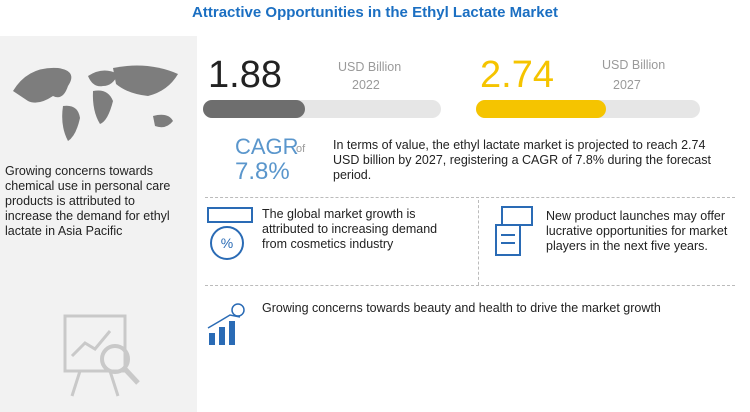  What do you see at coordinates (267, 146) in the screenshot?
I see `cagr-label: CAGR` at bounding box center [267, 146].